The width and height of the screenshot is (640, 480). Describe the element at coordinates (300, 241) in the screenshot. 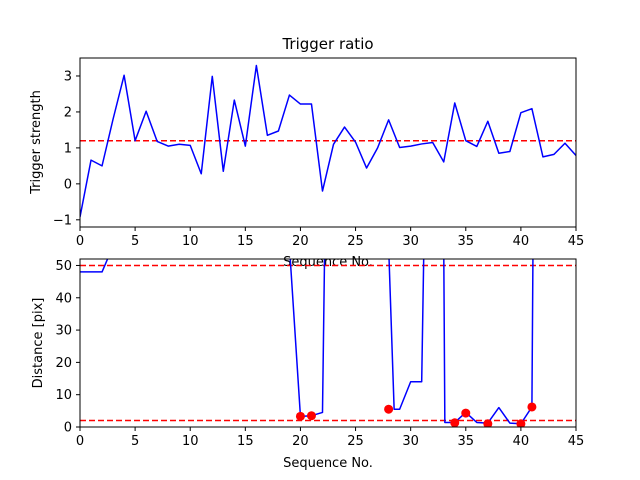

I see `top-xtick-label: 20` at that location.